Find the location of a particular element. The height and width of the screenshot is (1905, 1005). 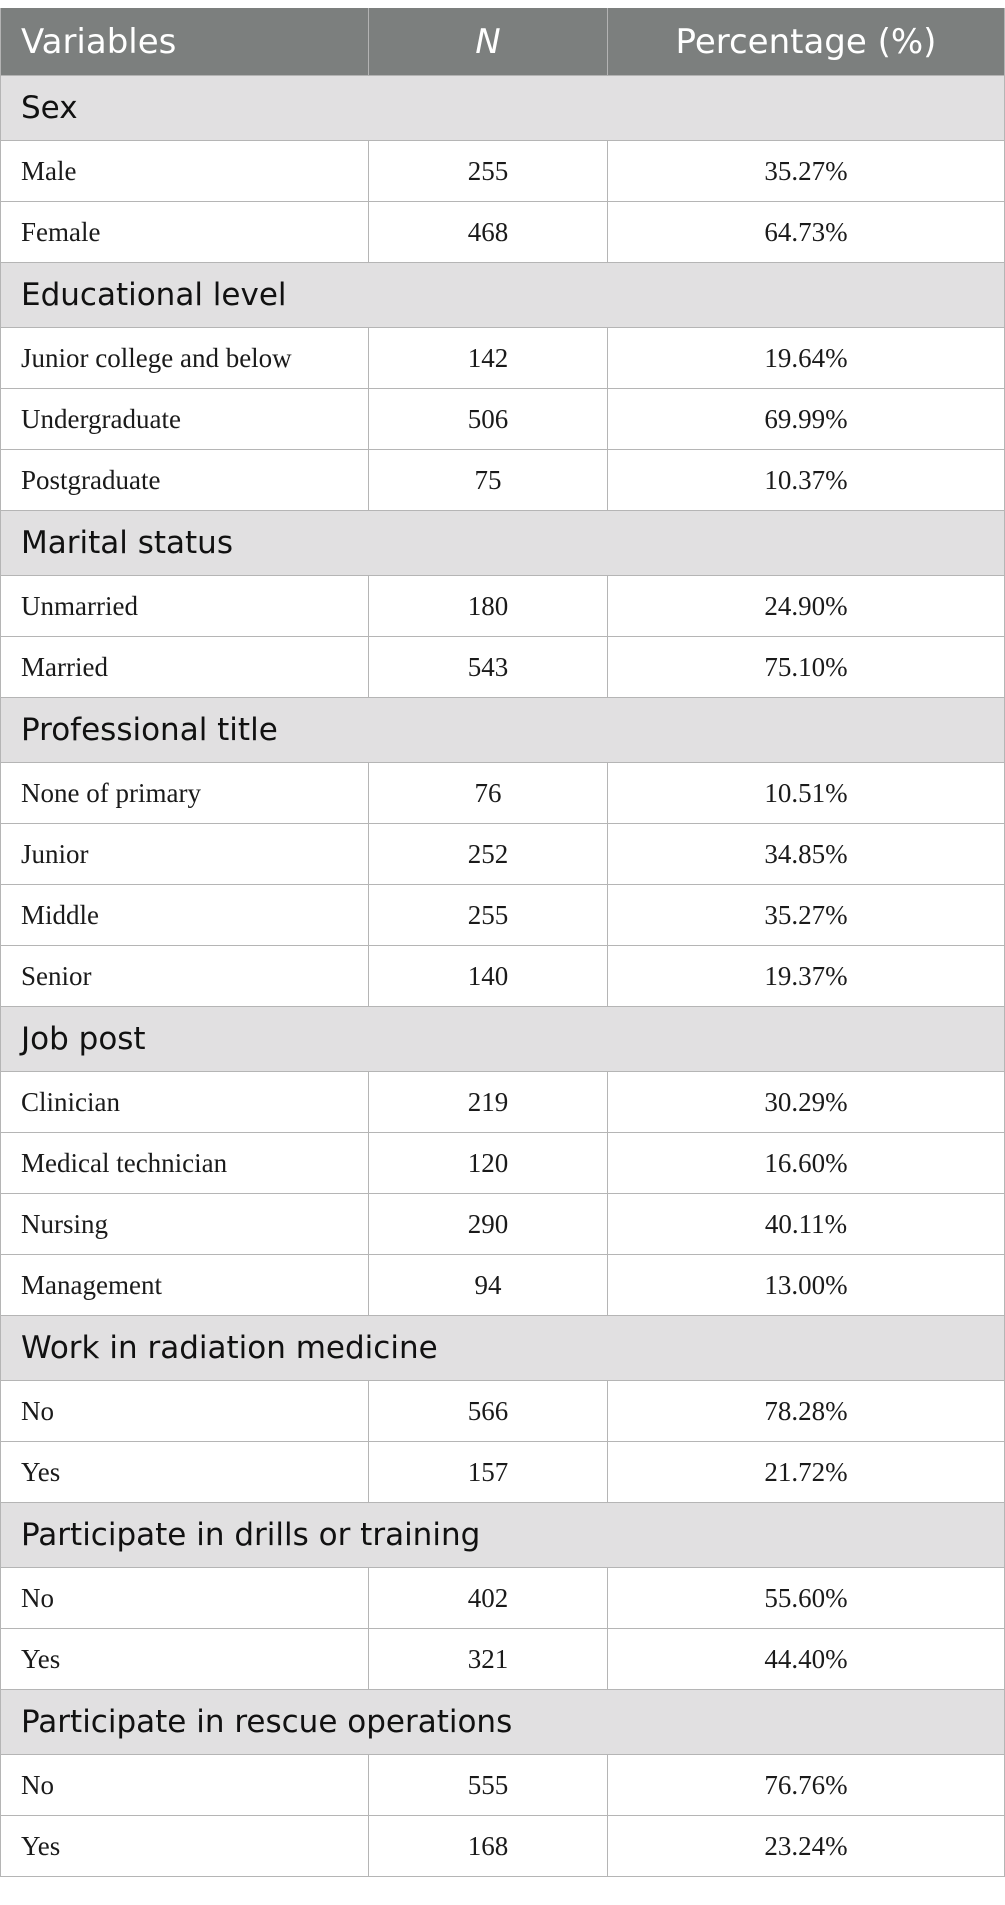

percentage-cell: 69.99% is located at coordinates (806, 419).